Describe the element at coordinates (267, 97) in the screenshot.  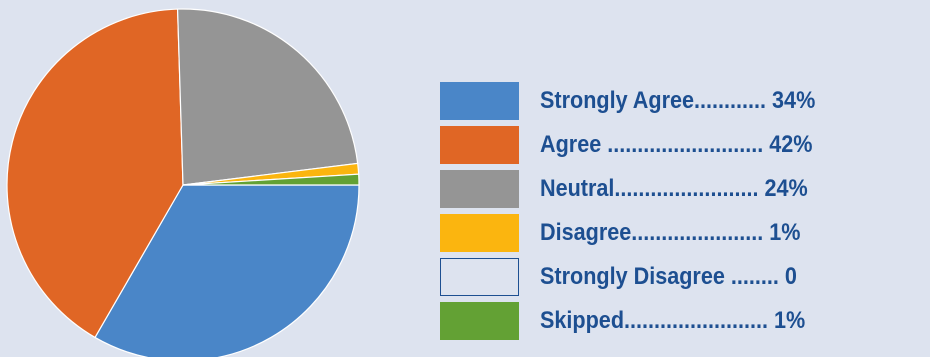
I see `pie-slice-neutral` at that location.